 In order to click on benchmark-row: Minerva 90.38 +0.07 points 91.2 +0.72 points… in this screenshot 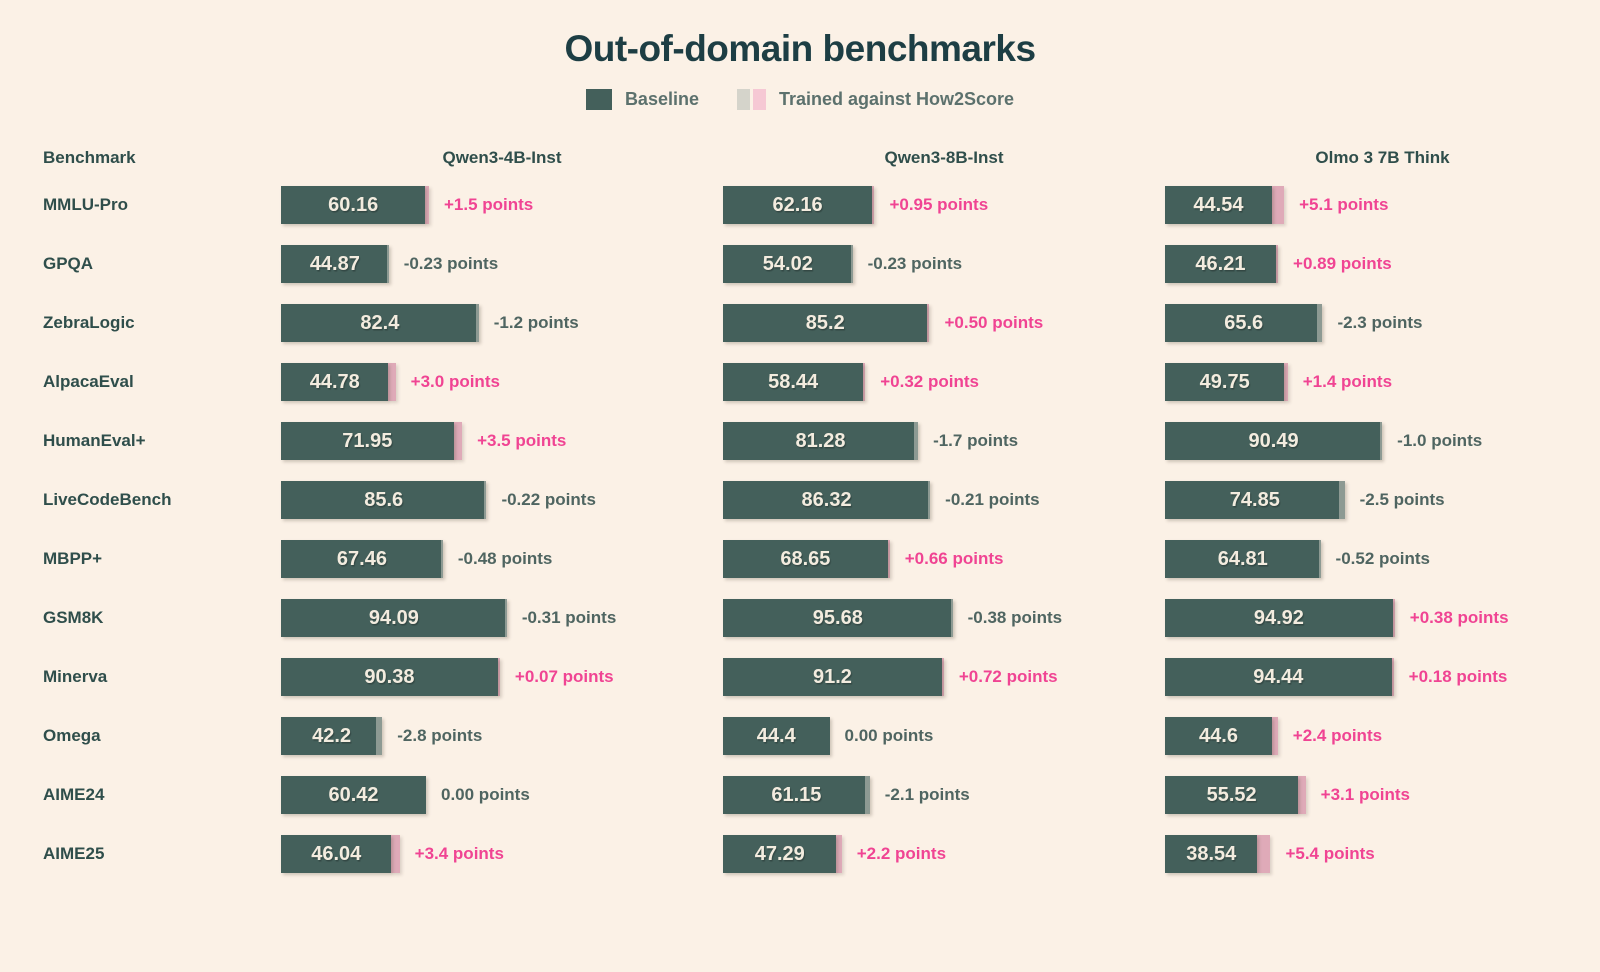, I will do `click(821, 677)`.